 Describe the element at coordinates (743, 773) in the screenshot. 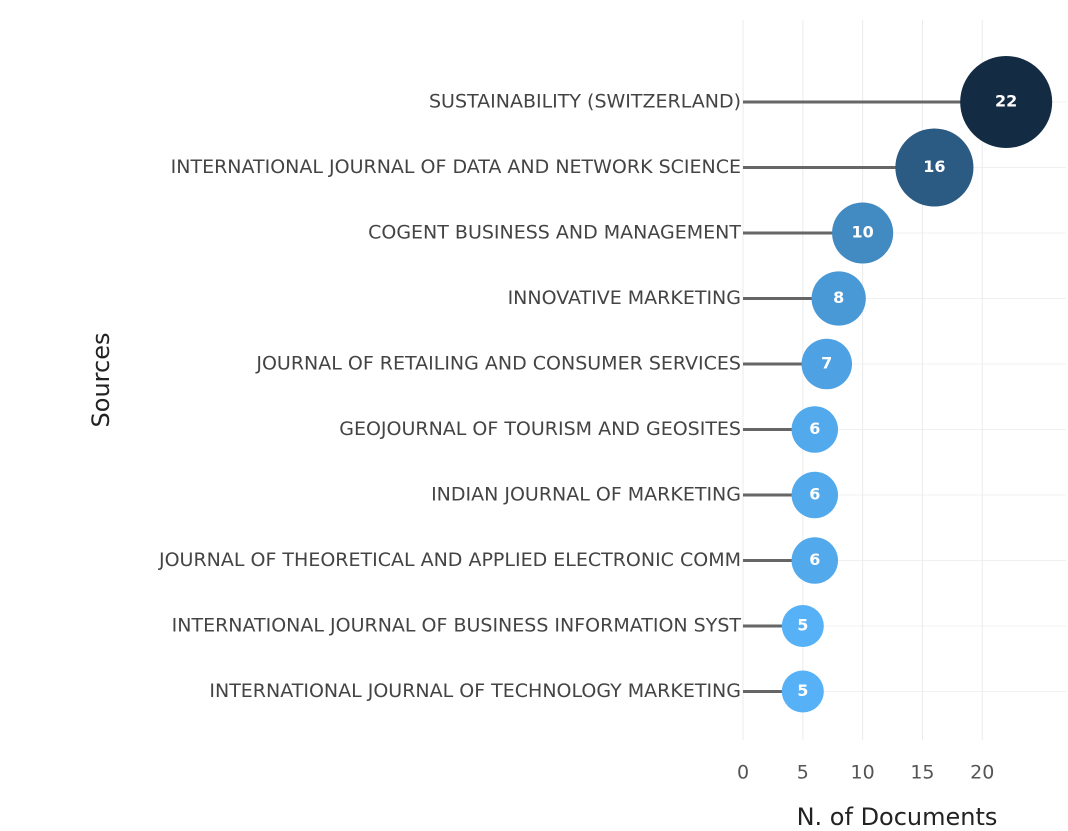

I see `x-tick-label: 0` at that location.